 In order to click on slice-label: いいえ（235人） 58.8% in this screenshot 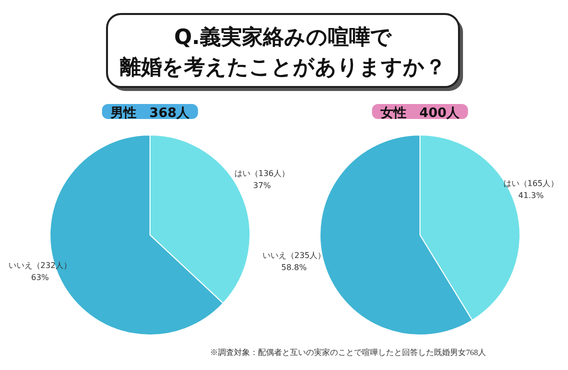, I will do `click(294, 261)`.